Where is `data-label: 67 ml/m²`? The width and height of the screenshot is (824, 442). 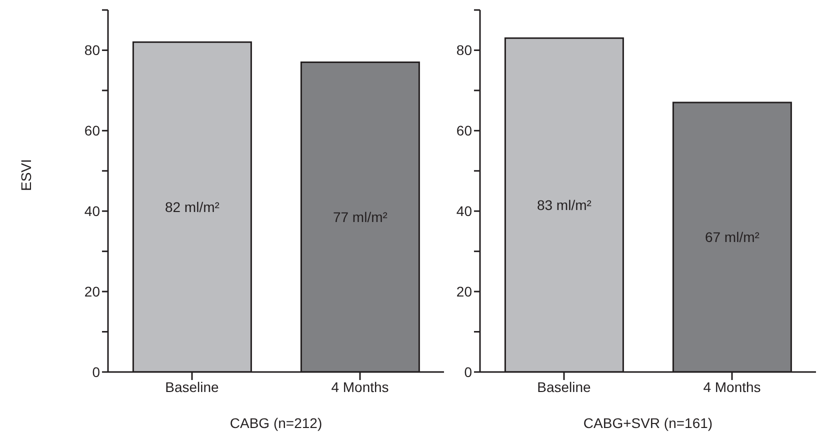
data-label: 67 ml/m² is located at coordinates (732, 237).